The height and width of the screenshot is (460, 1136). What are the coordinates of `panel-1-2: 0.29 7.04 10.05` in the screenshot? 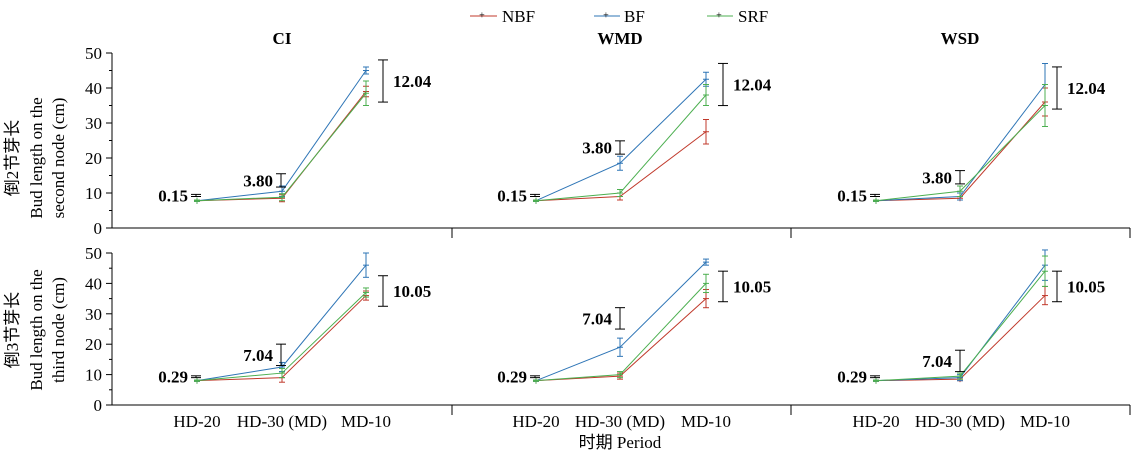 It's located at (971, 318).